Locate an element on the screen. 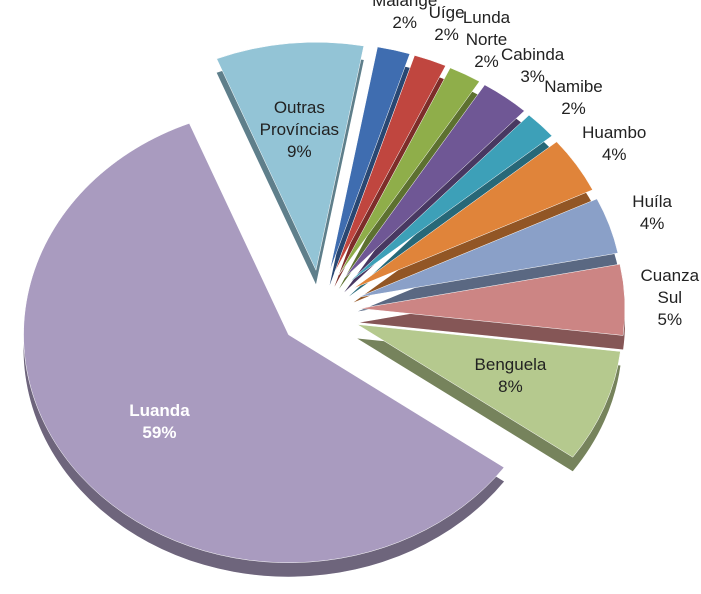 Image resolution: width=701 pixels, height=594 pixels. data-label: Huambo 4% is located at coordinates (614, 144).